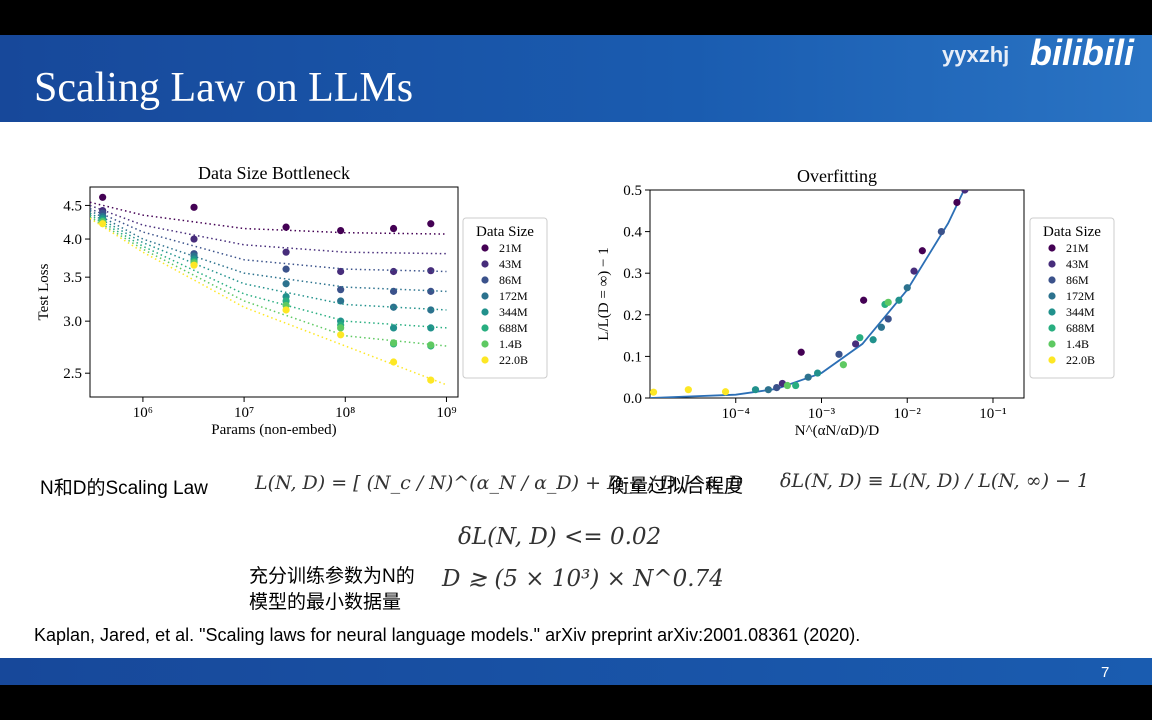 Image resolution: width=1152 pixels, height=720 pixels. I want to click on x-axis-label: Params (non-embed), so click(273, 430).